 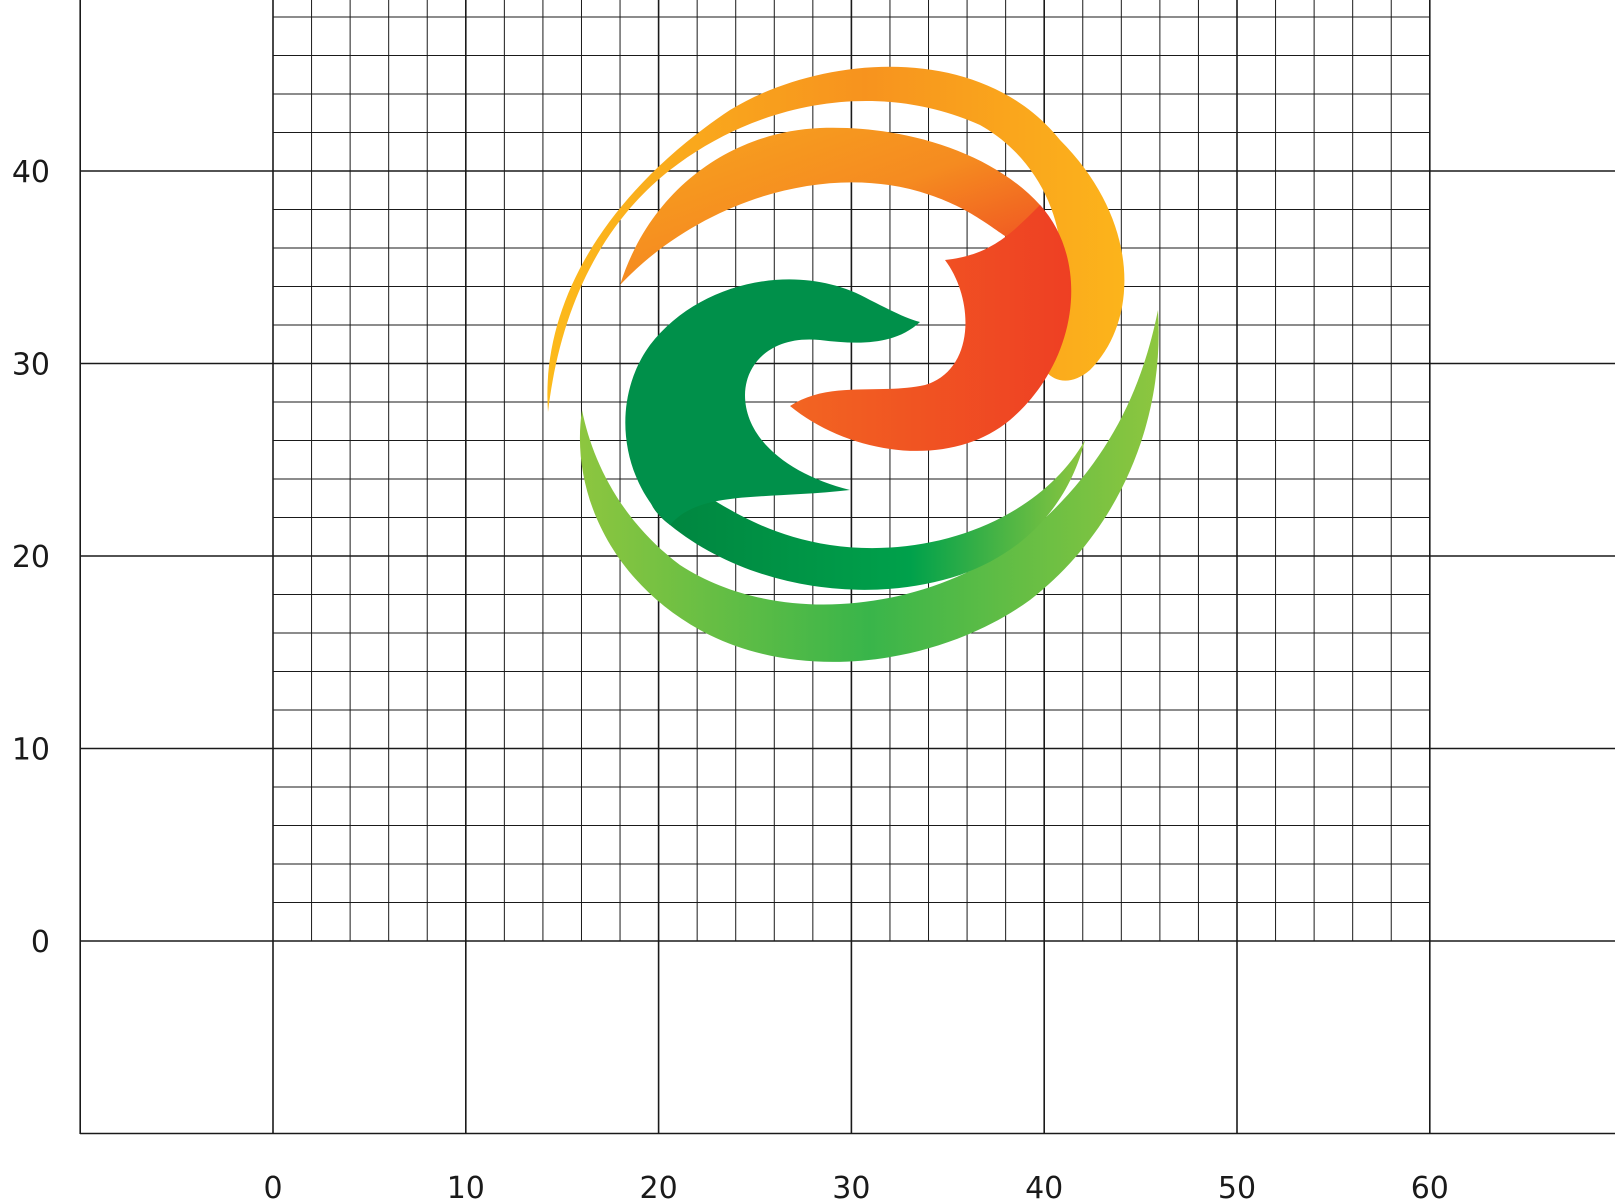 I want to click on x-tick-label: 50, so click(x=1237, y=1186).